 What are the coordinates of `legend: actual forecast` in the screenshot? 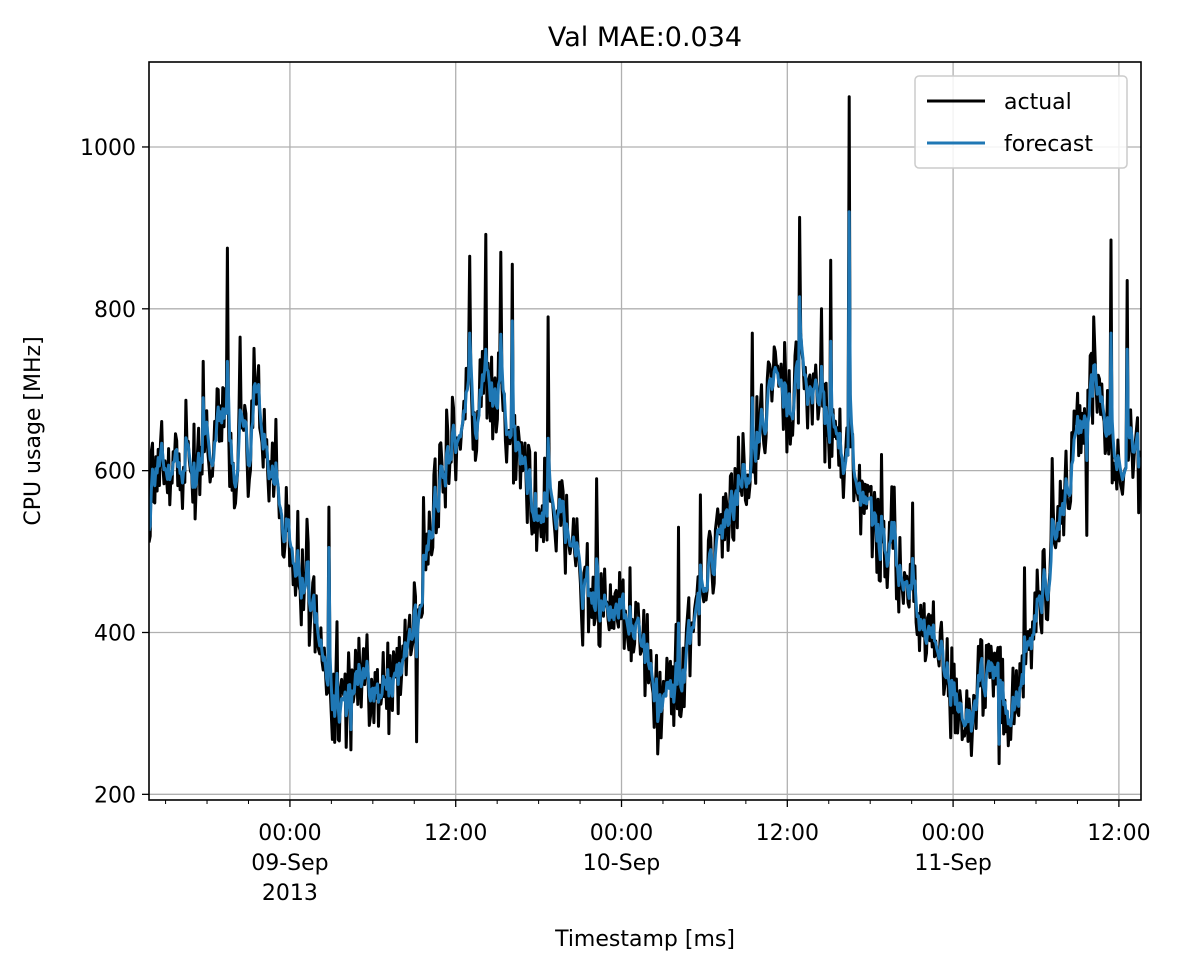 It's located at (1021, 122).